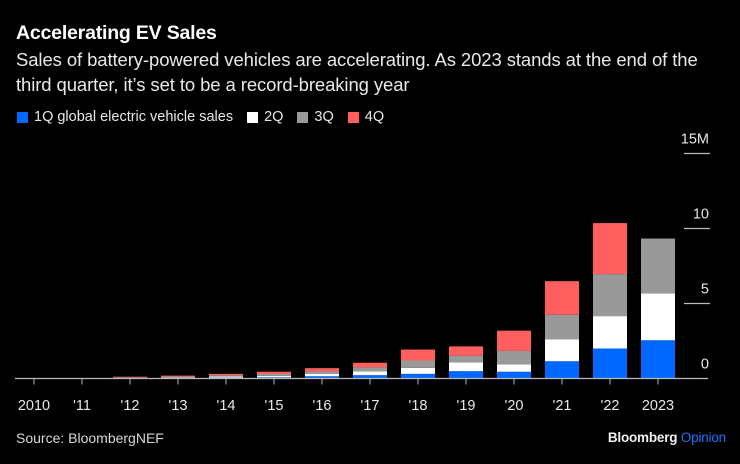  Describe the element at coordinates (374, 117) in the screenshot. I see `legend-label-4q: 4Q` at that location.